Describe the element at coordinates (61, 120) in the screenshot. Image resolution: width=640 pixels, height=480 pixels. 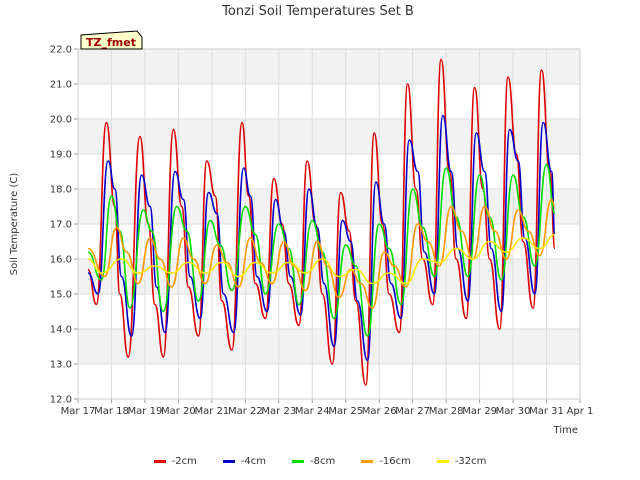
I see `y-tick-label: 20.0` at that location.